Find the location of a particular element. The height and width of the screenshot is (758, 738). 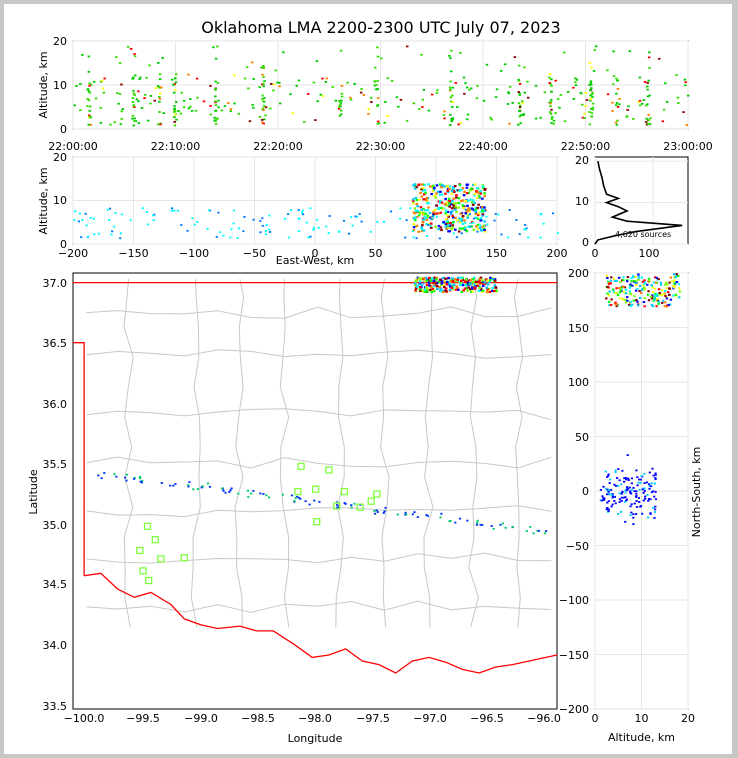

map-xtick-4: −98.0 is located at coordinates (315, 718).